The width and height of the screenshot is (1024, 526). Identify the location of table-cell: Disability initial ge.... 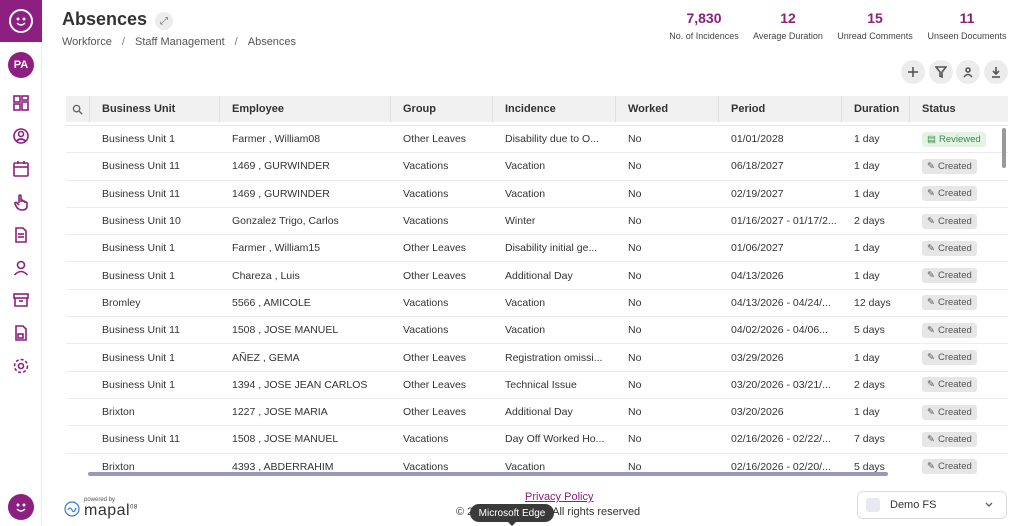
(551, 248).